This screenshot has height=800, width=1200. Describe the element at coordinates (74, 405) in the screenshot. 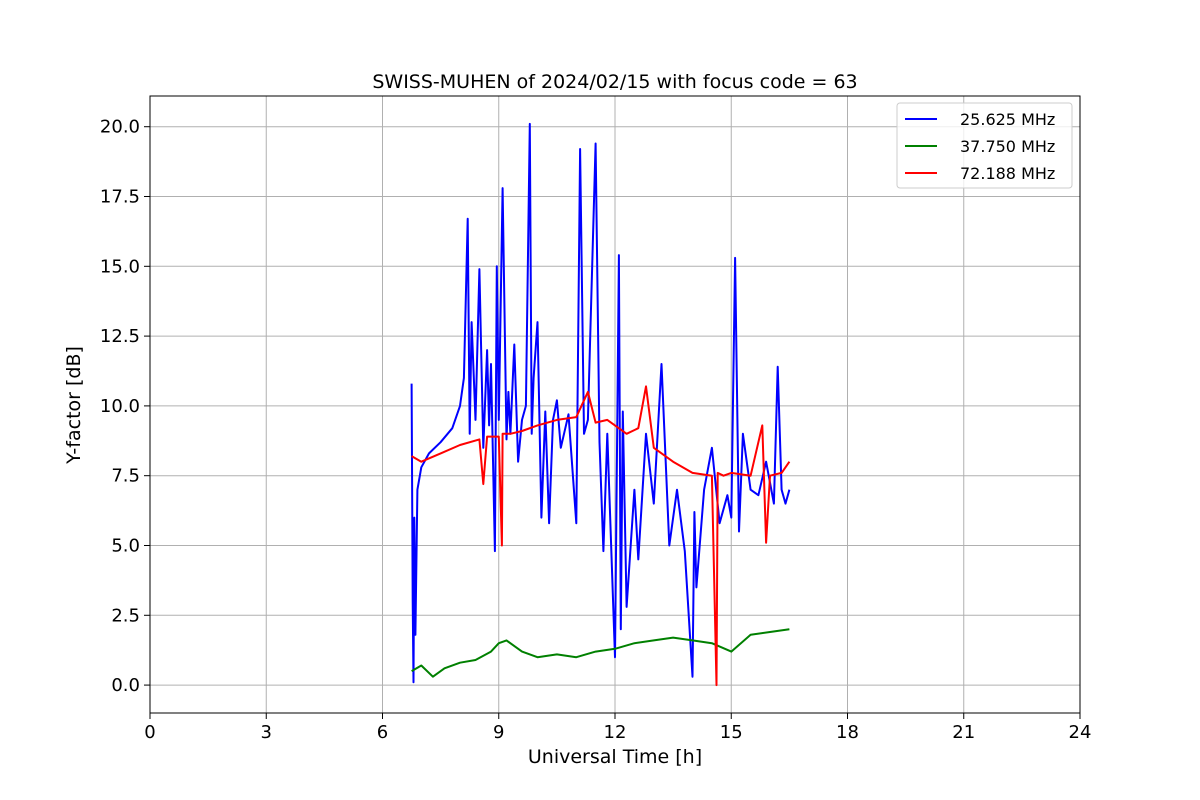

I see `y-axis-title: Y-factor [dB]` at that location.